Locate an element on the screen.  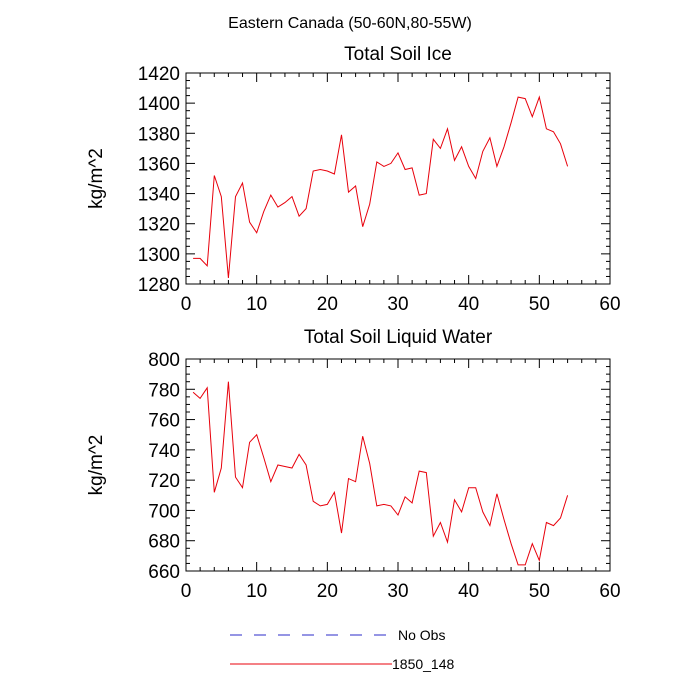
soil-liquid-water-x-tick-label: 10 is located at coordinates (256, 591).